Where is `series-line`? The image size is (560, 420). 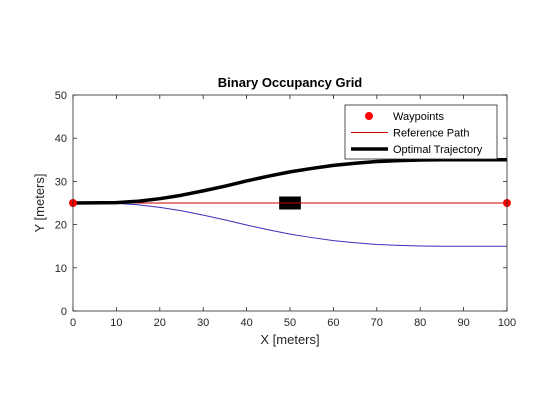 series-line is located at coordinates (289, 224).